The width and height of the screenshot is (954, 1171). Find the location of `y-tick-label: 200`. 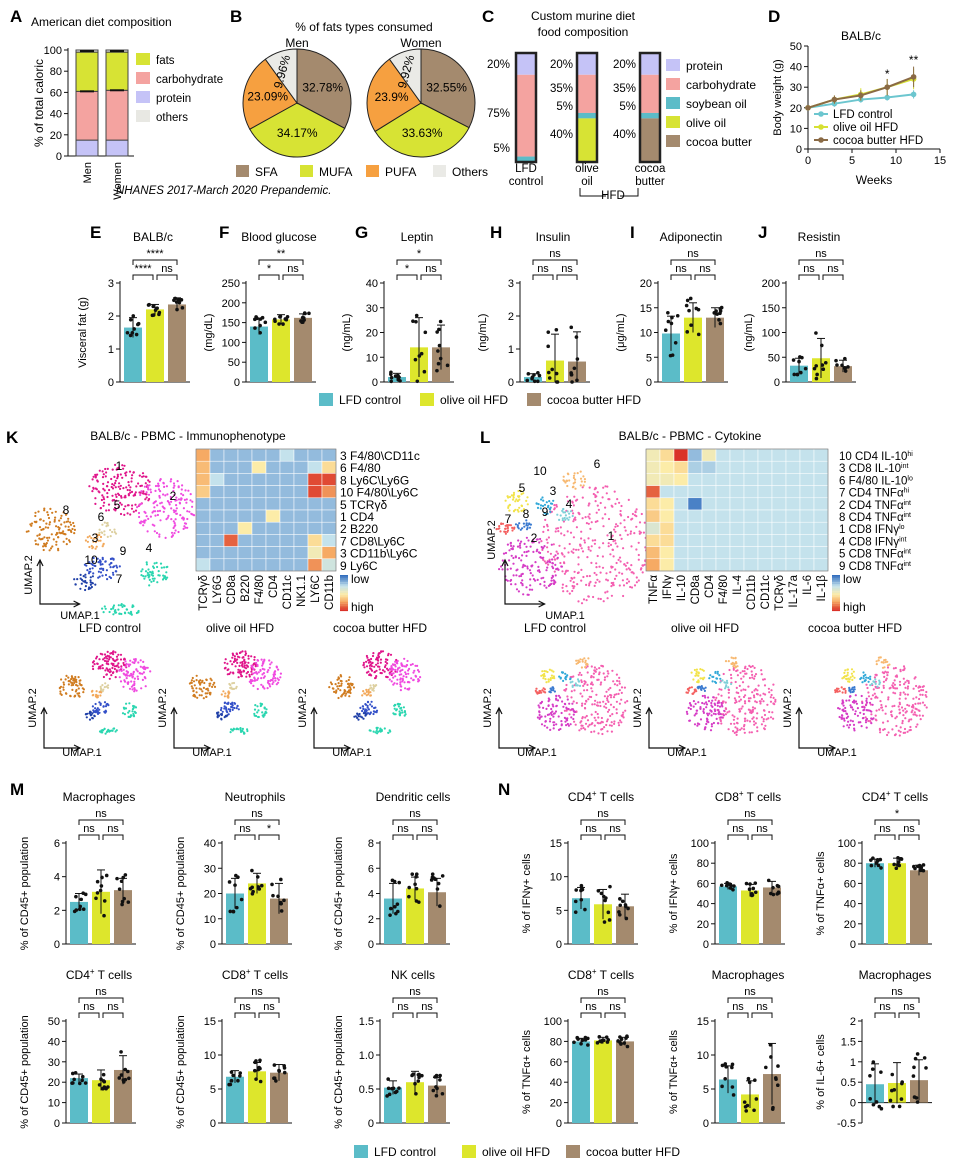

y-tick-label: 200 is located at coordinates (771, 284).